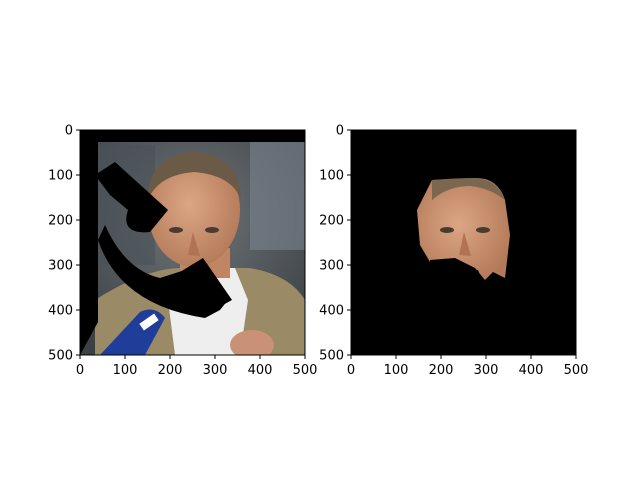 This screenshot has width=640, height=480. What do you see at coordinates (194, 176) in the screenshot?
I see `hair` at bounding box center [194, 176].